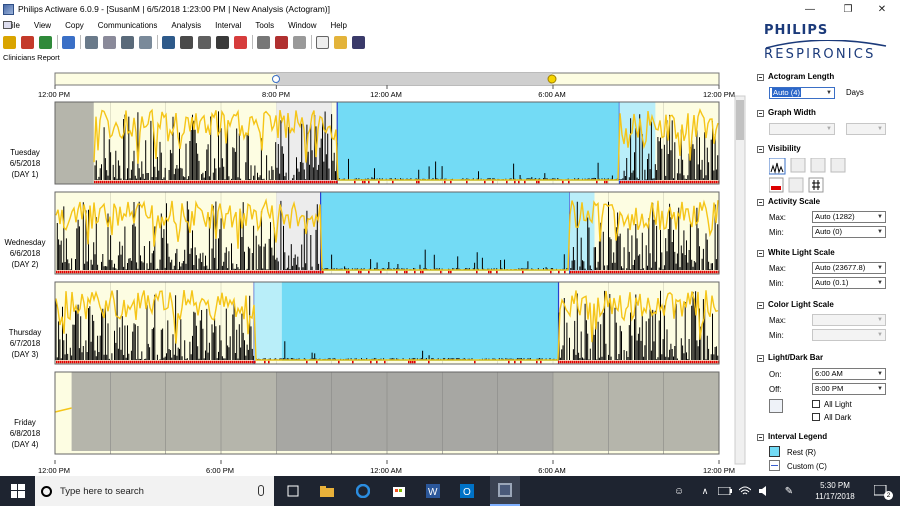 The image size is (900, 506). I want to click on volume-icon, so click(765, 491).